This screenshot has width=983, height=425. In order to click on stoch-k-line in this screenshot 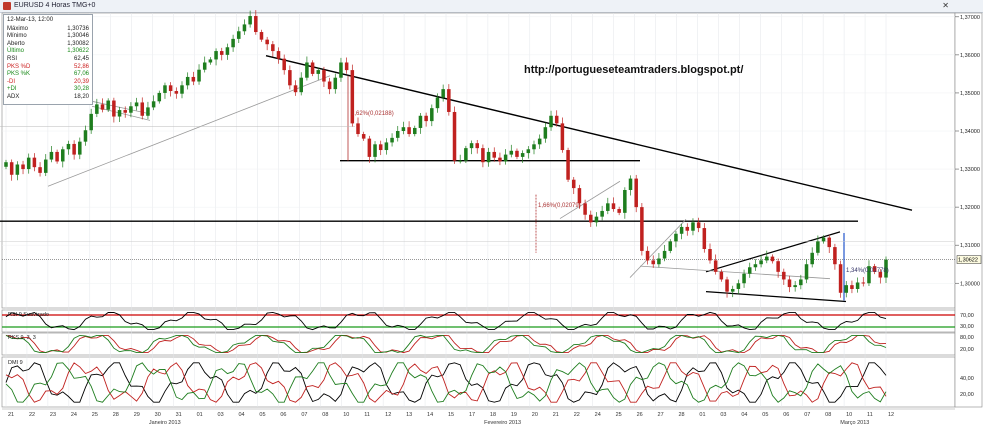, I will do `click(446, 344)`.